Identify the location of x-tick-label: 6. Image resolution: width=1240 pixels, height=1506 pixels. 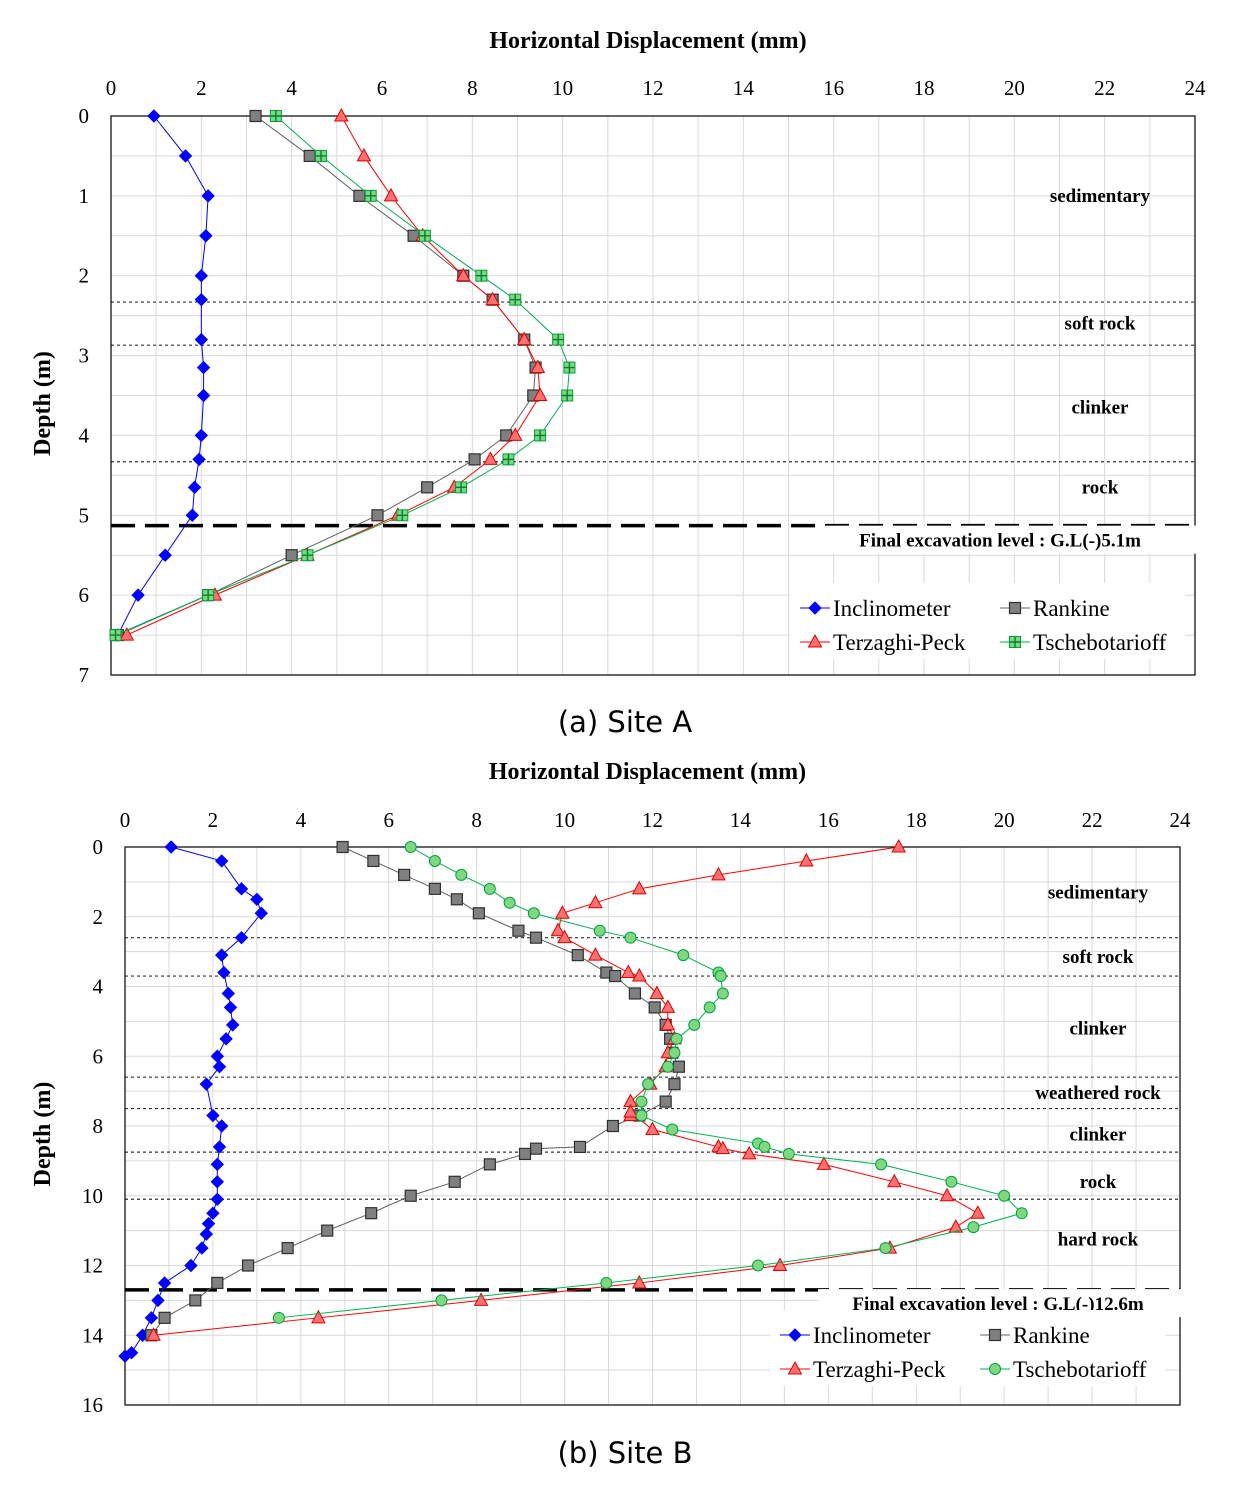
(389, 820).